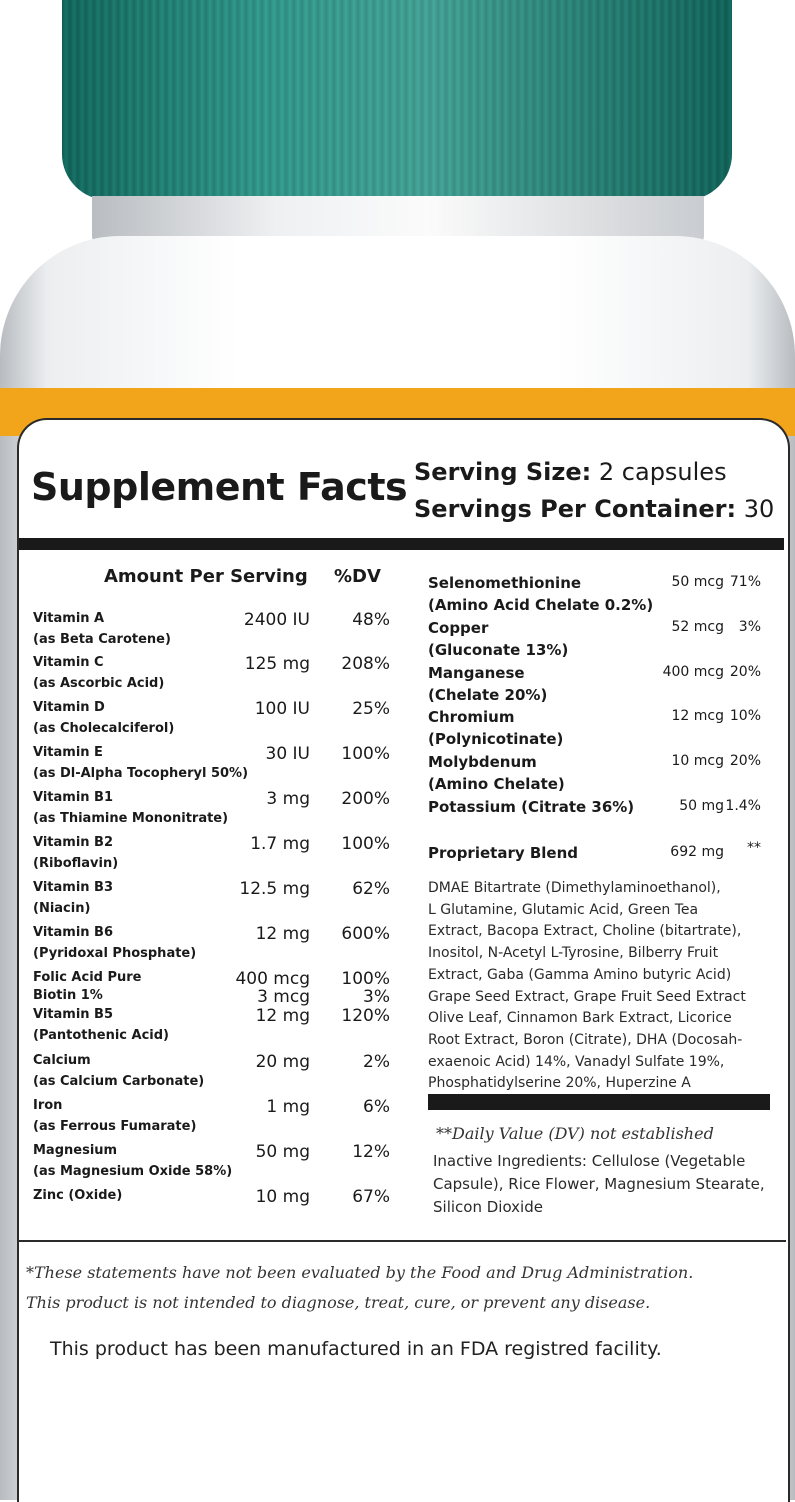 This screenshot has height=1502, width=795. What do you see at coordinates (371, 889) in the screenshot?
I see `nutrient-dv: 62%` at bounding box center [371, 889].